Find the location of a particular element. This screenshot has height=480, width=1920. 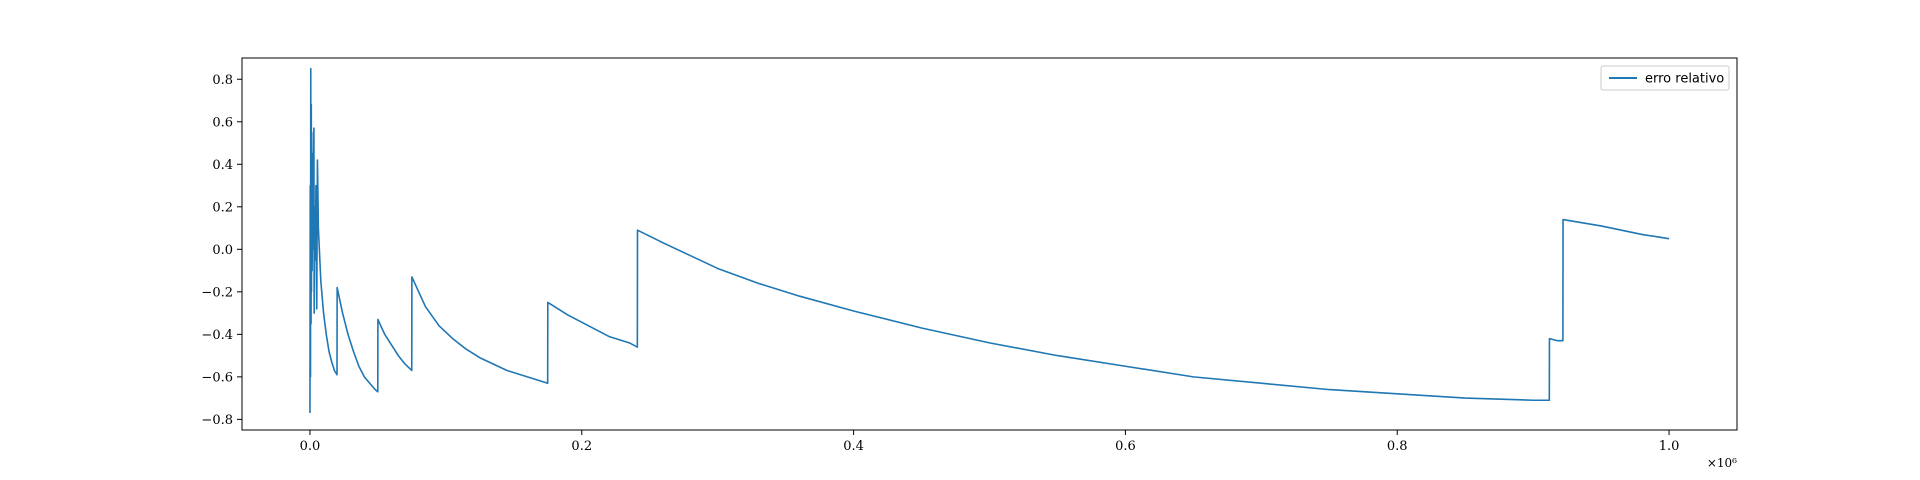

x-tick-label: 0.0 is located at coordinates (310, 446).